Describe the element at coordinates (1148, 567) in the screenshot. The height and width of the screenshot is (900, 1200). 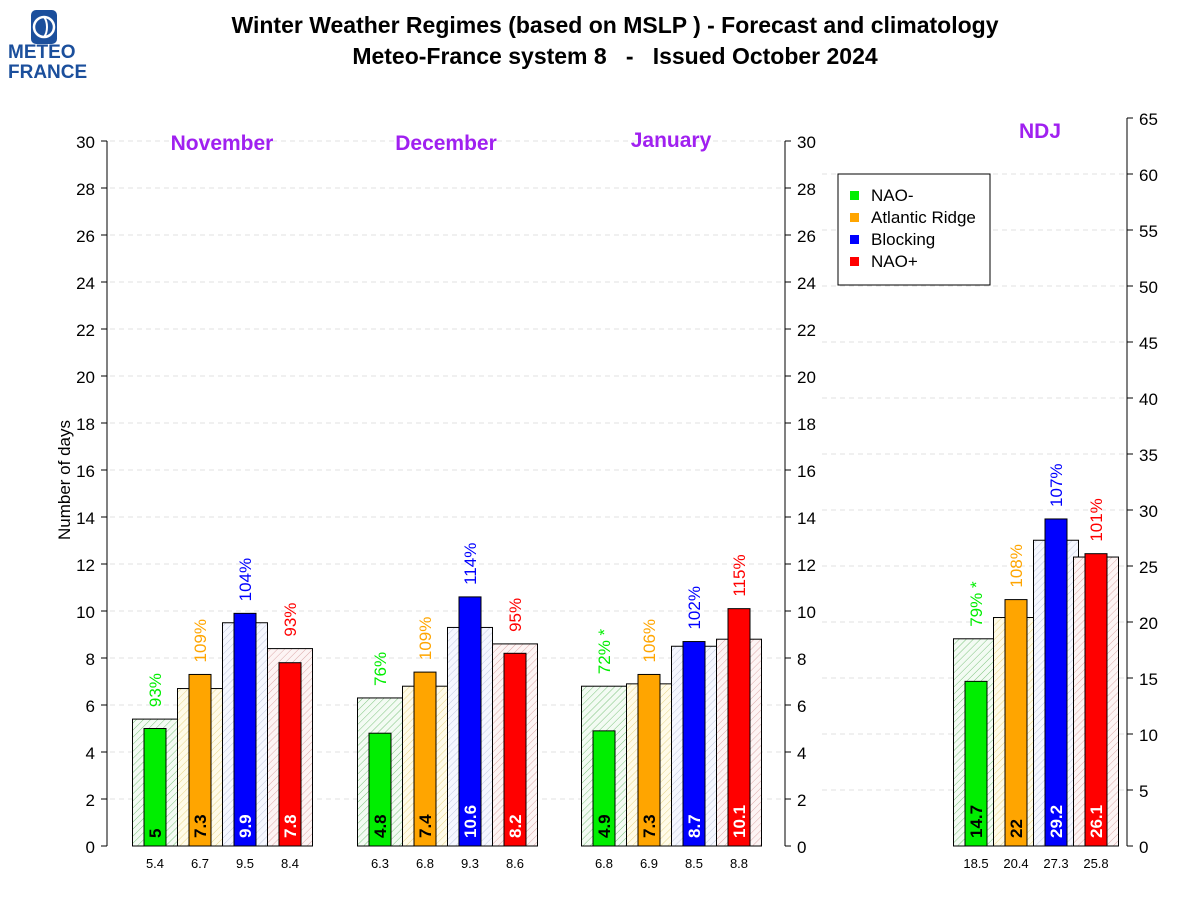
I see `y-tick-label: 25` at that location.